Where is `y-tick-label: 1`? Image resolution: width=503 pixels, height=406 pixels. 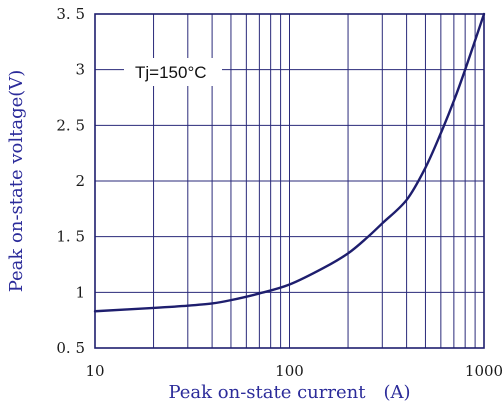
y-tick-label: 1 is located at coordinates (80, 292).